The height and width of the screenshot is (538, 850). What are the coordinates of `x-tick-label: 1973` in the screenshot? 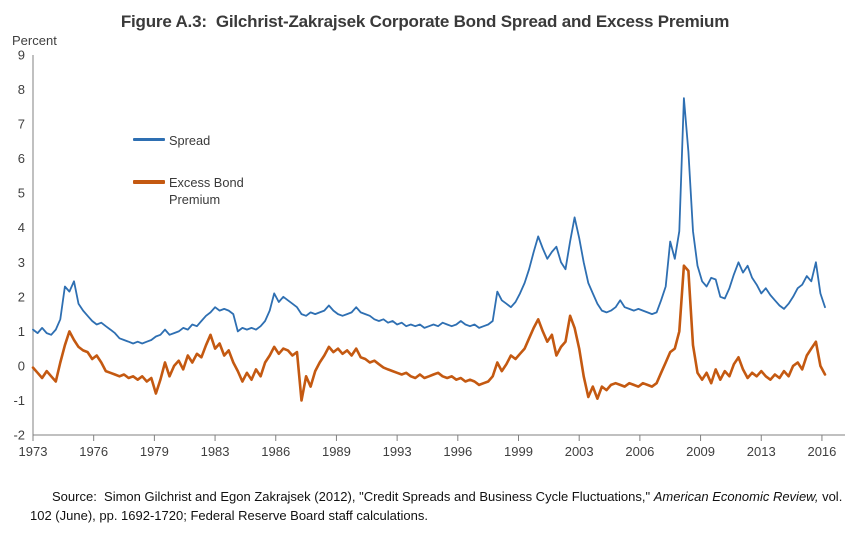 It's located at (33, 451).